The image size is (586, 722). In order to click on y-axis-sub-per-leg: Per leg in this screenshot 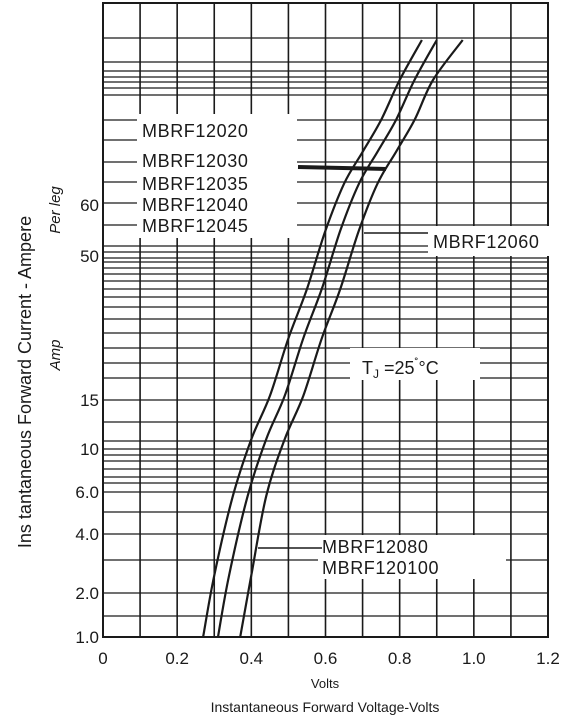, I will do `click(55, 210)`.